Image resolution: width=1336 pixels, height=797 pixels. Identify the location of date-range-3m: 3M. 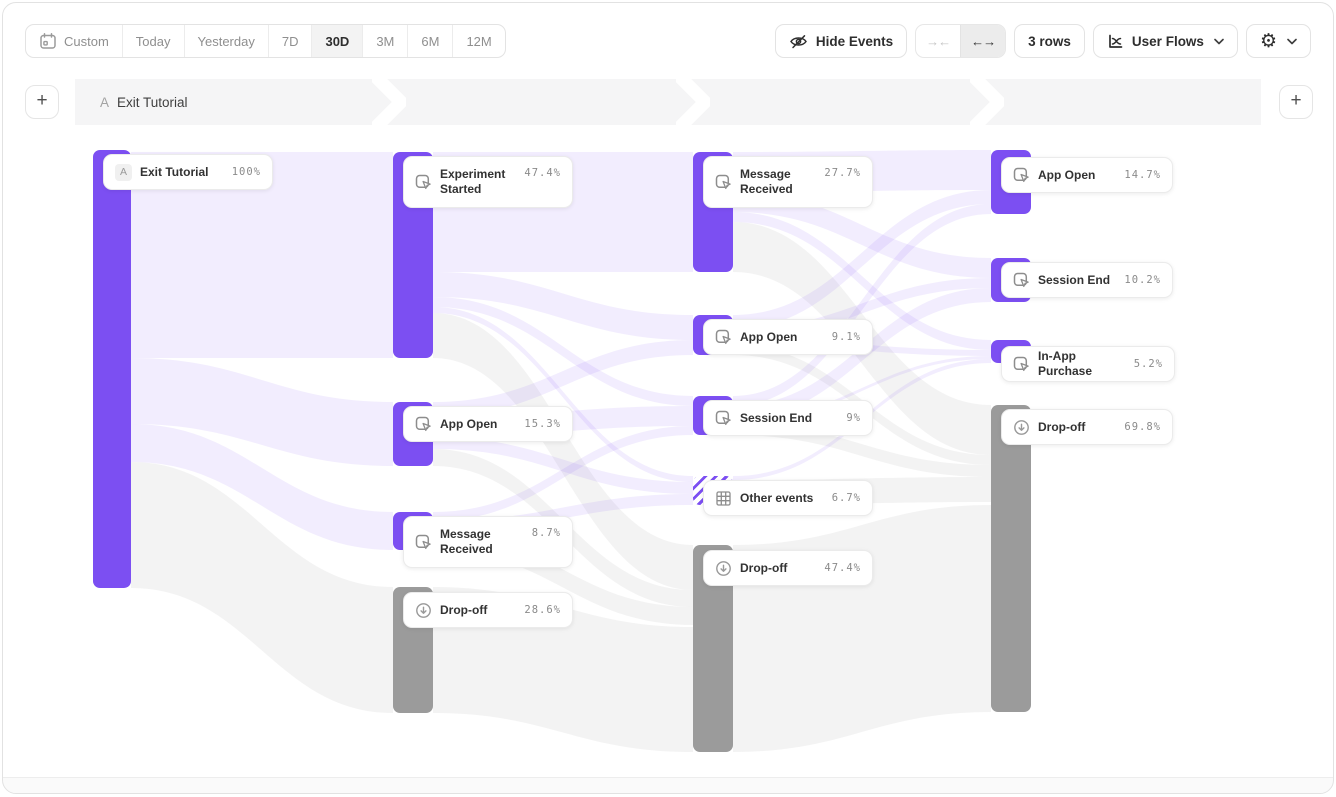
(384, 41).